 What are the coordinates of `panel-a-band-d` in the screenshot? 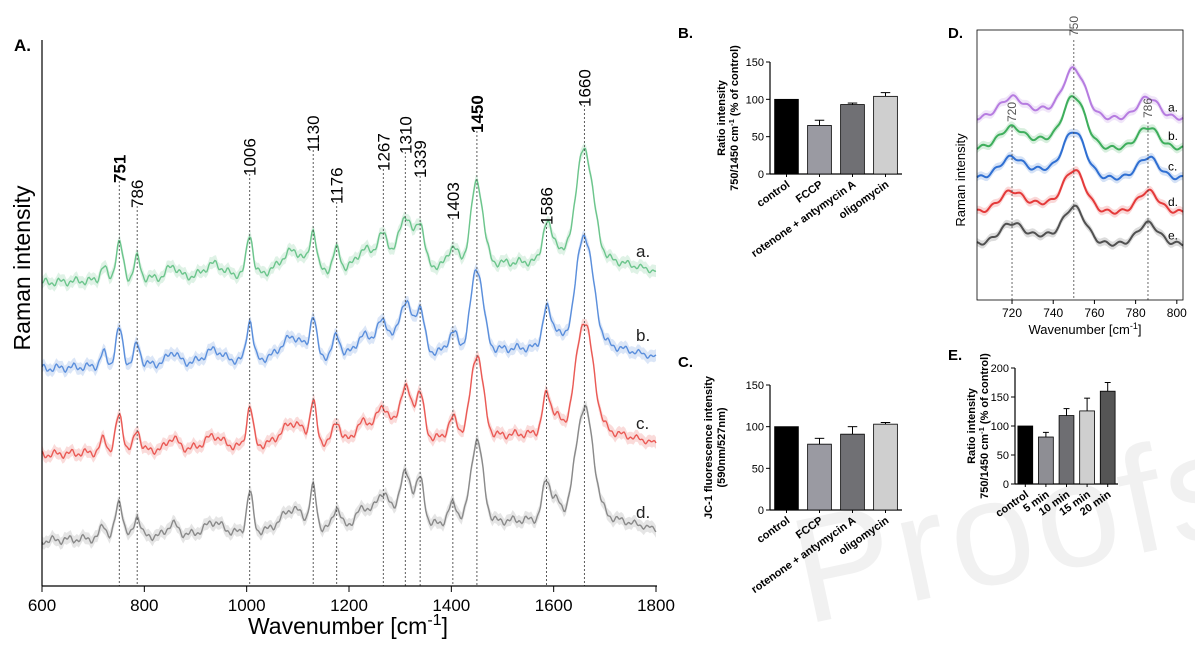 It's located at (349, 475).